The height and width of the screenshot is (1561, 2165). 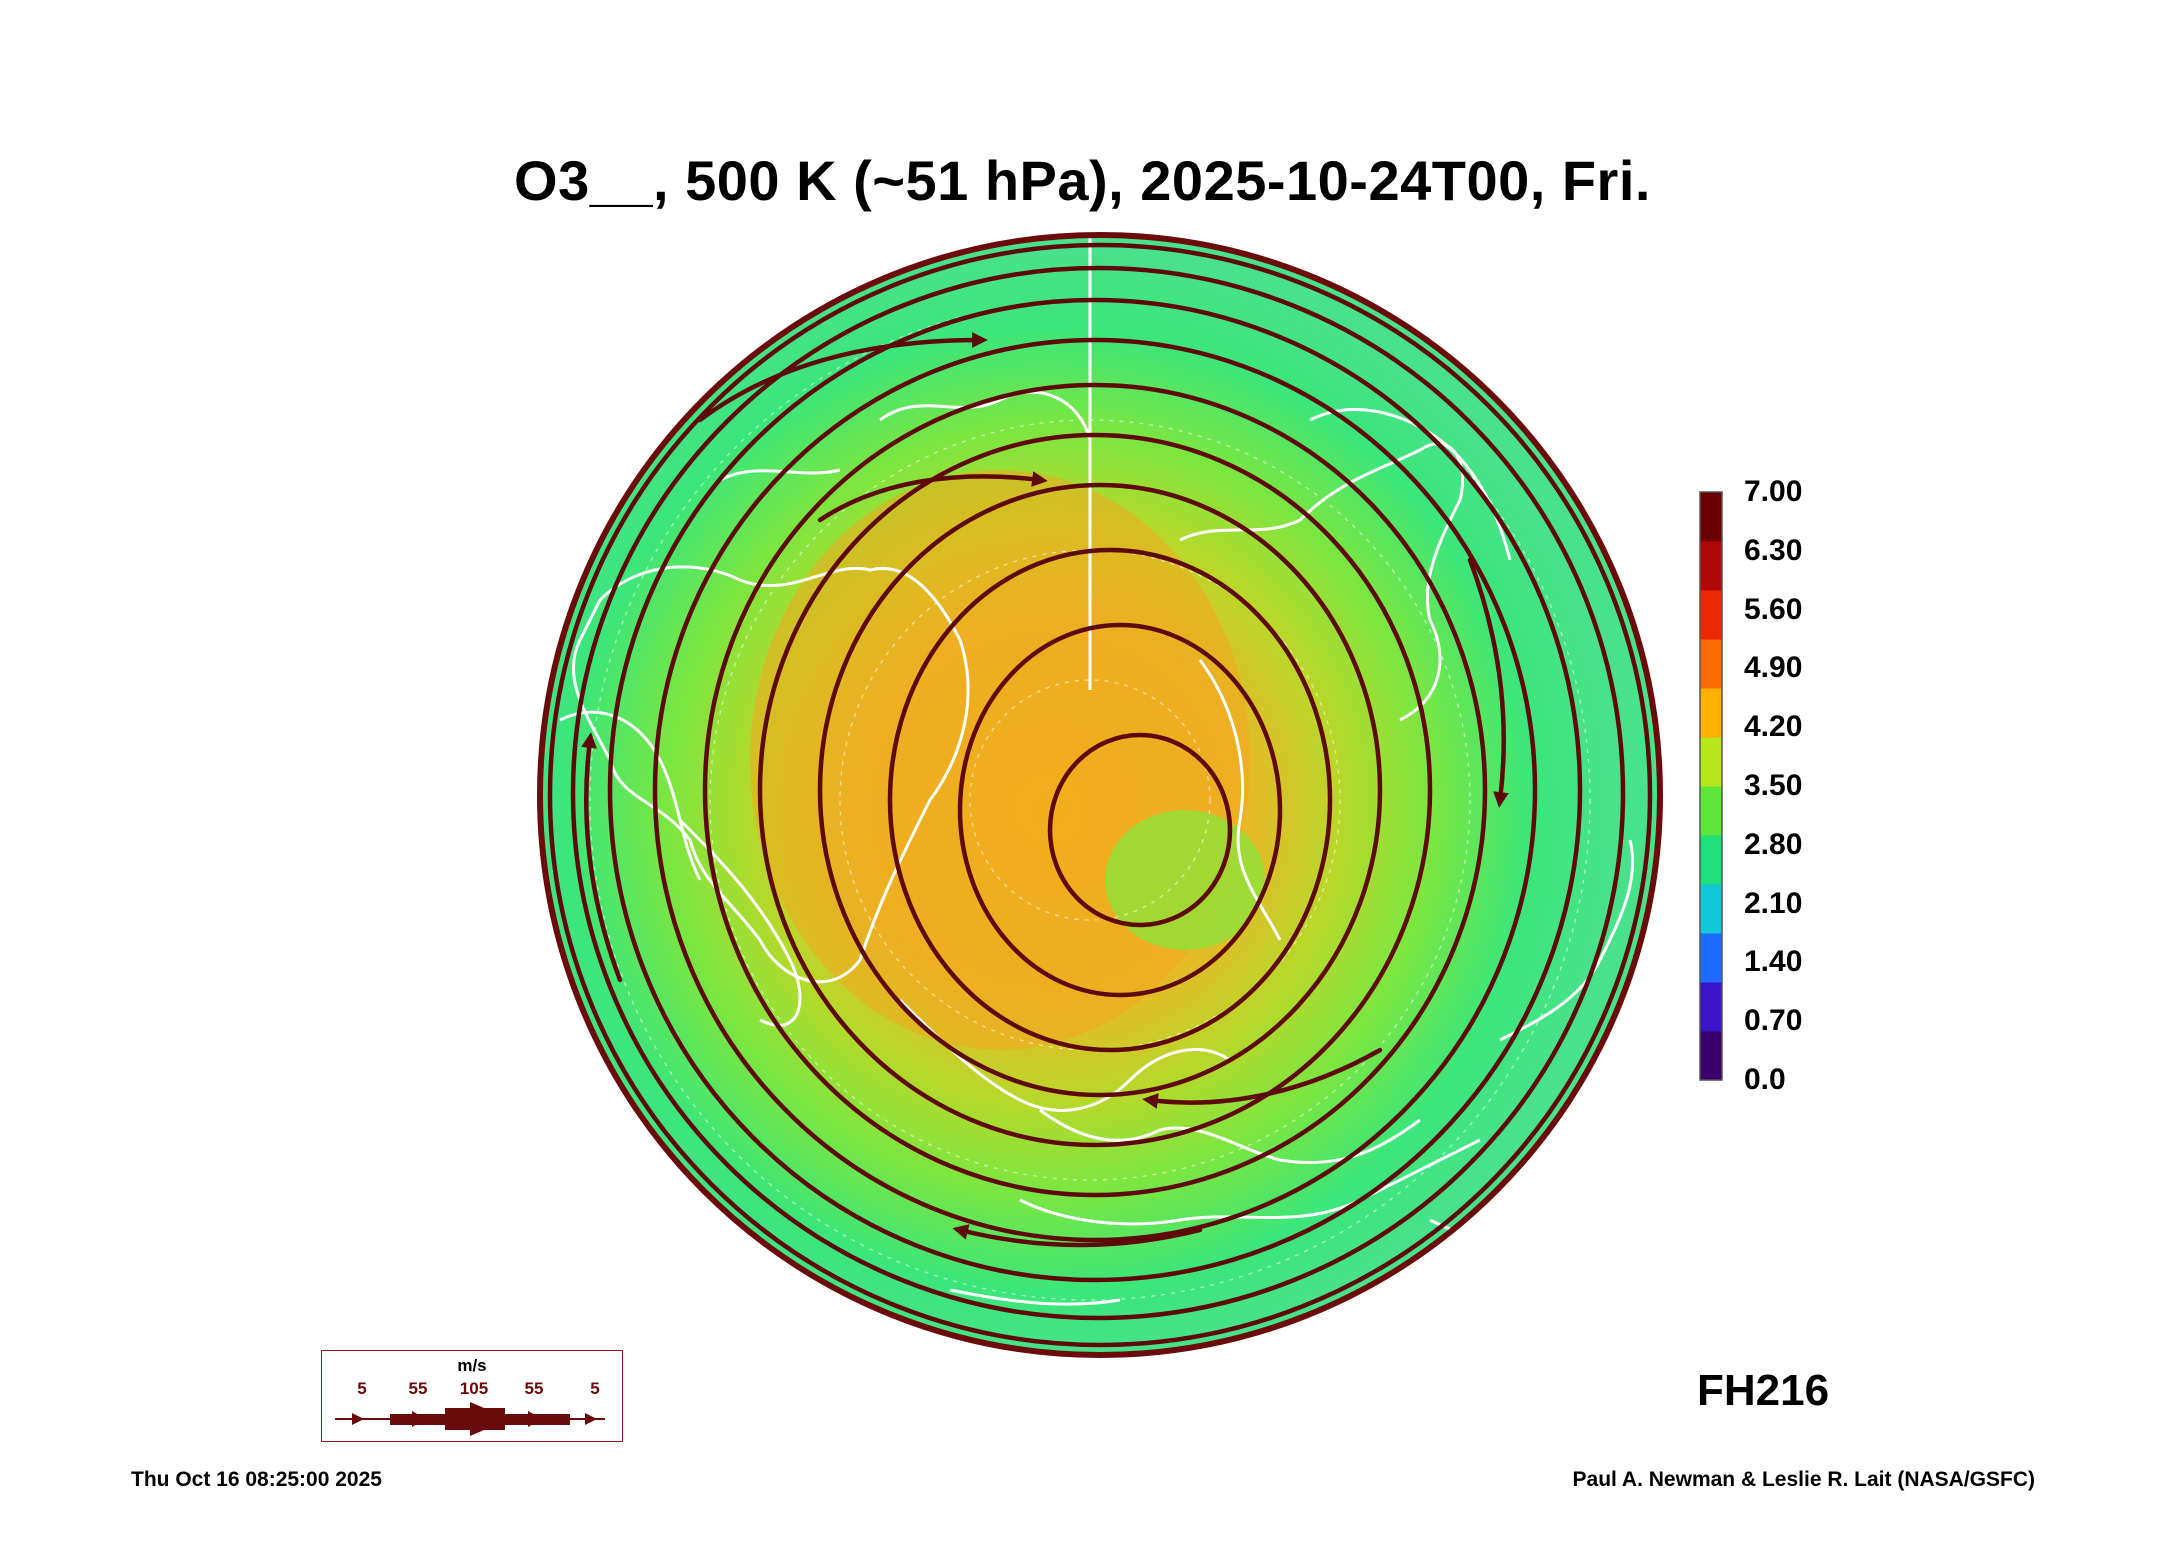 What do you see at coordinates (1773, 668) in the screenshot?
I see `colorbar-tick-label: 4.90` at bounding box center [1773, 668].